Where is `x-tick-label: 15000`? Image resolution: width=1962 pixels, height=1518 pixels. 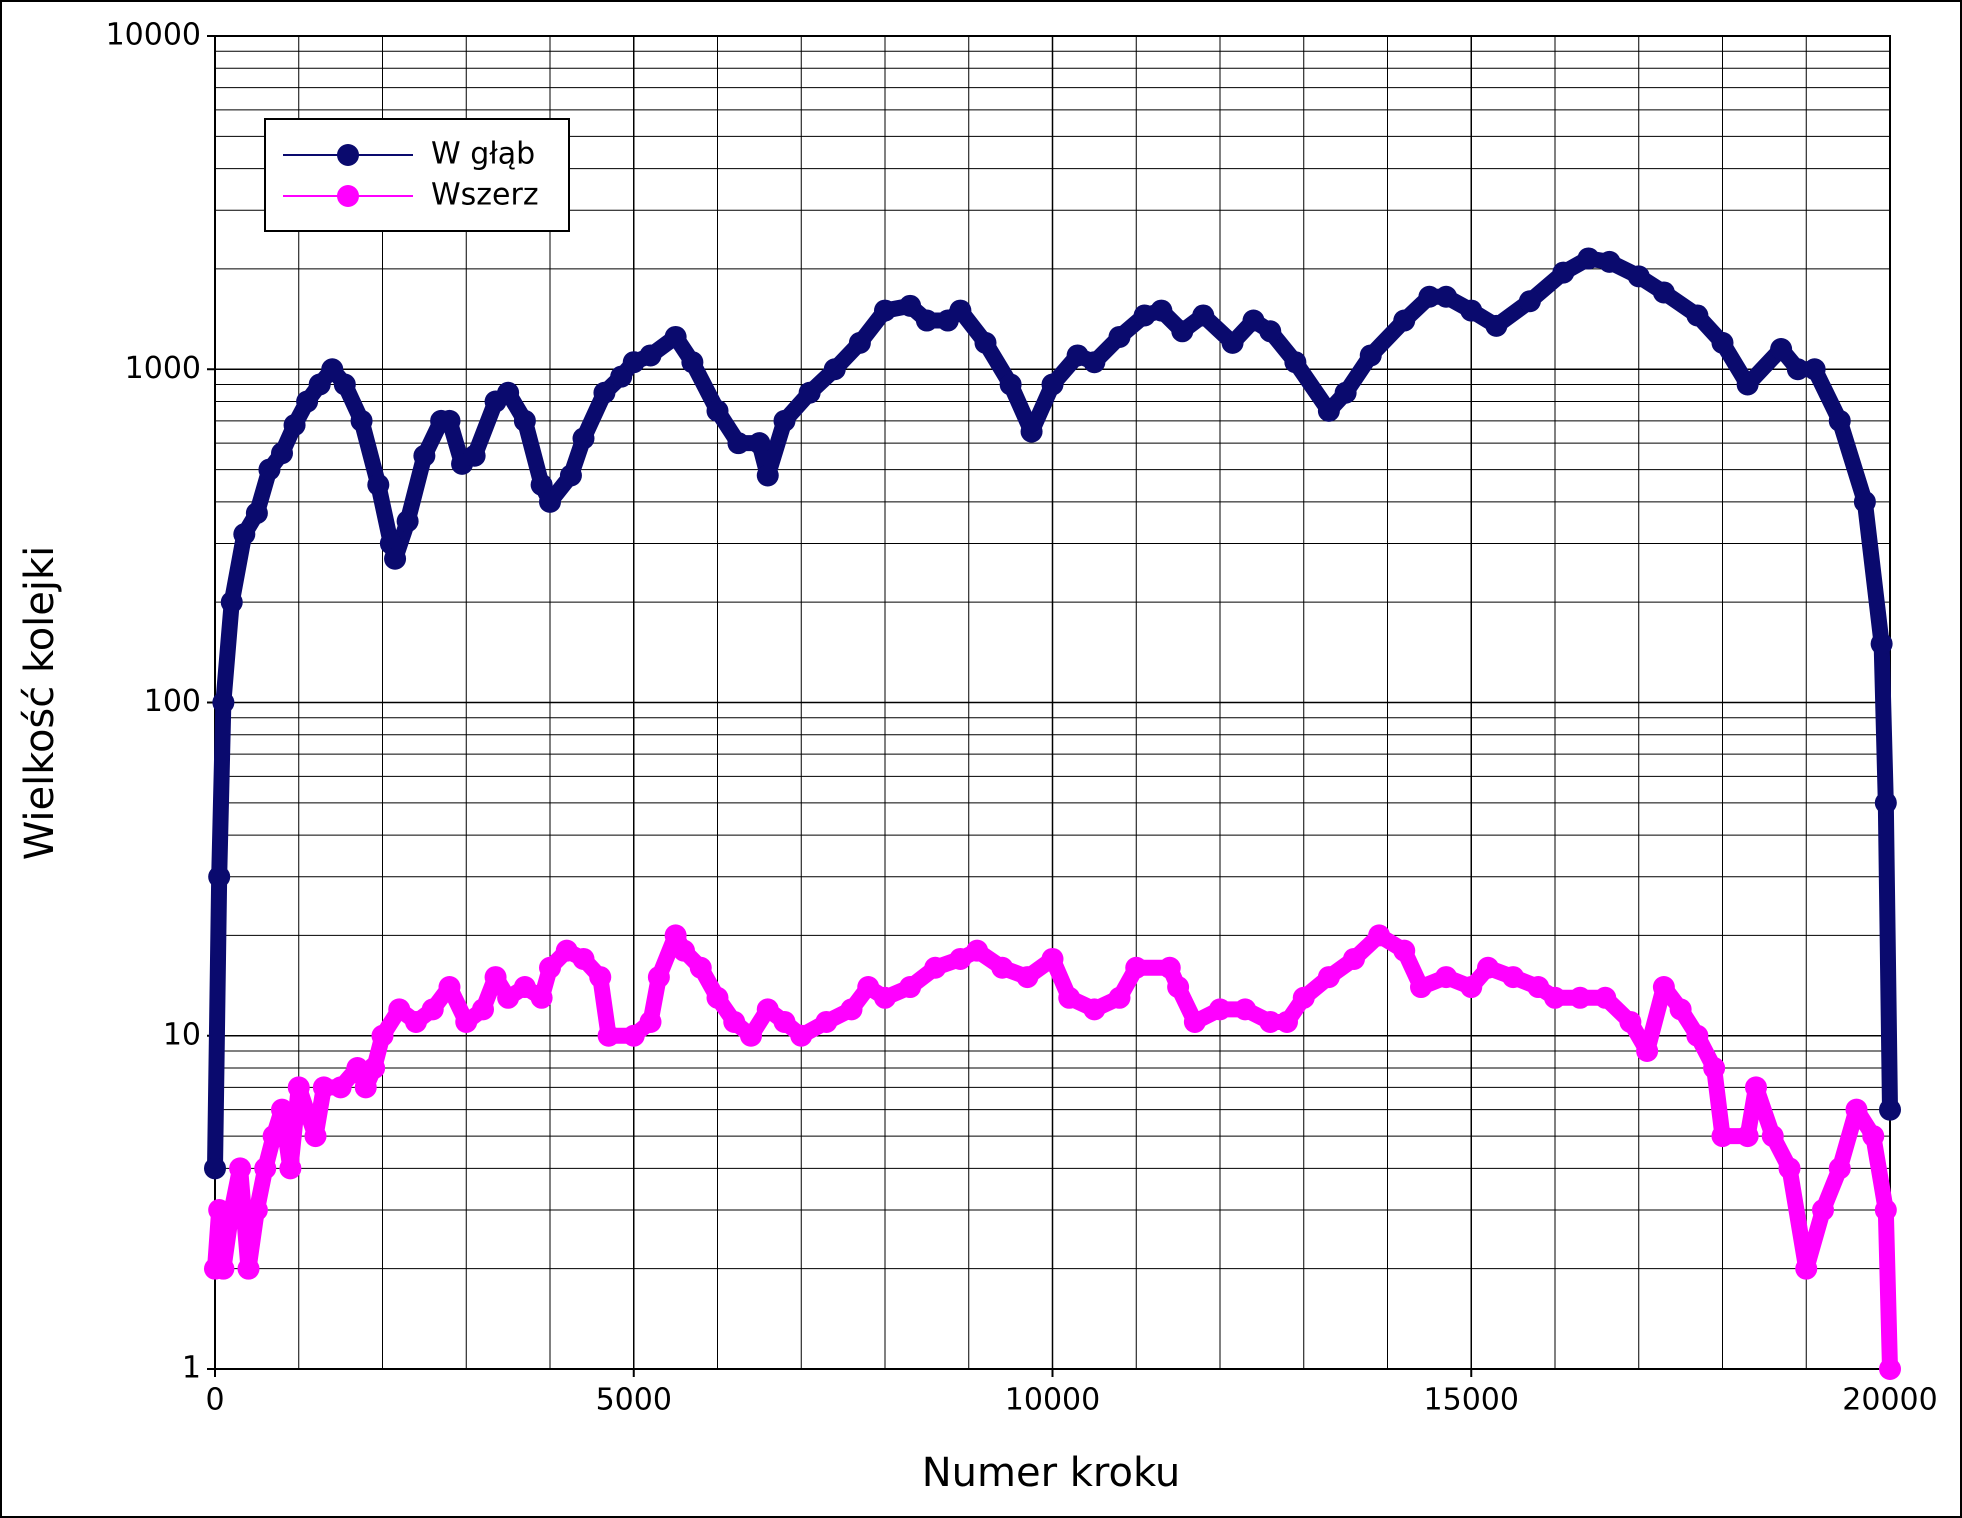 x-tick-label: 15000 is located at coordinates (1471, 1400).